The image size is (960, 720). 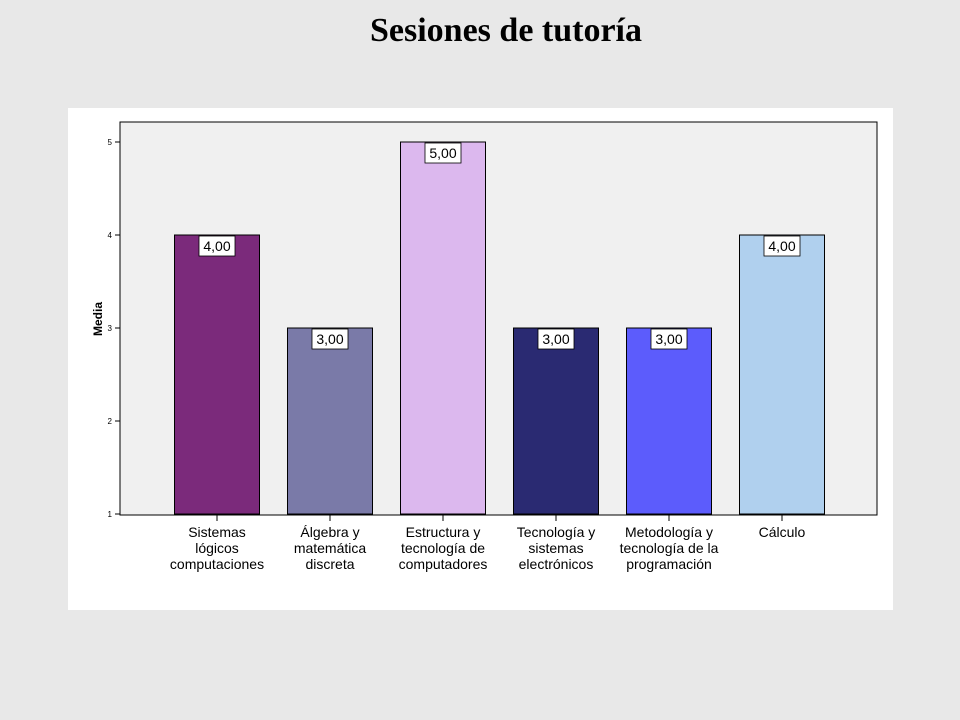 I want to click on slide-title: Sesiones de tutoría, so click(x=506, y=30).